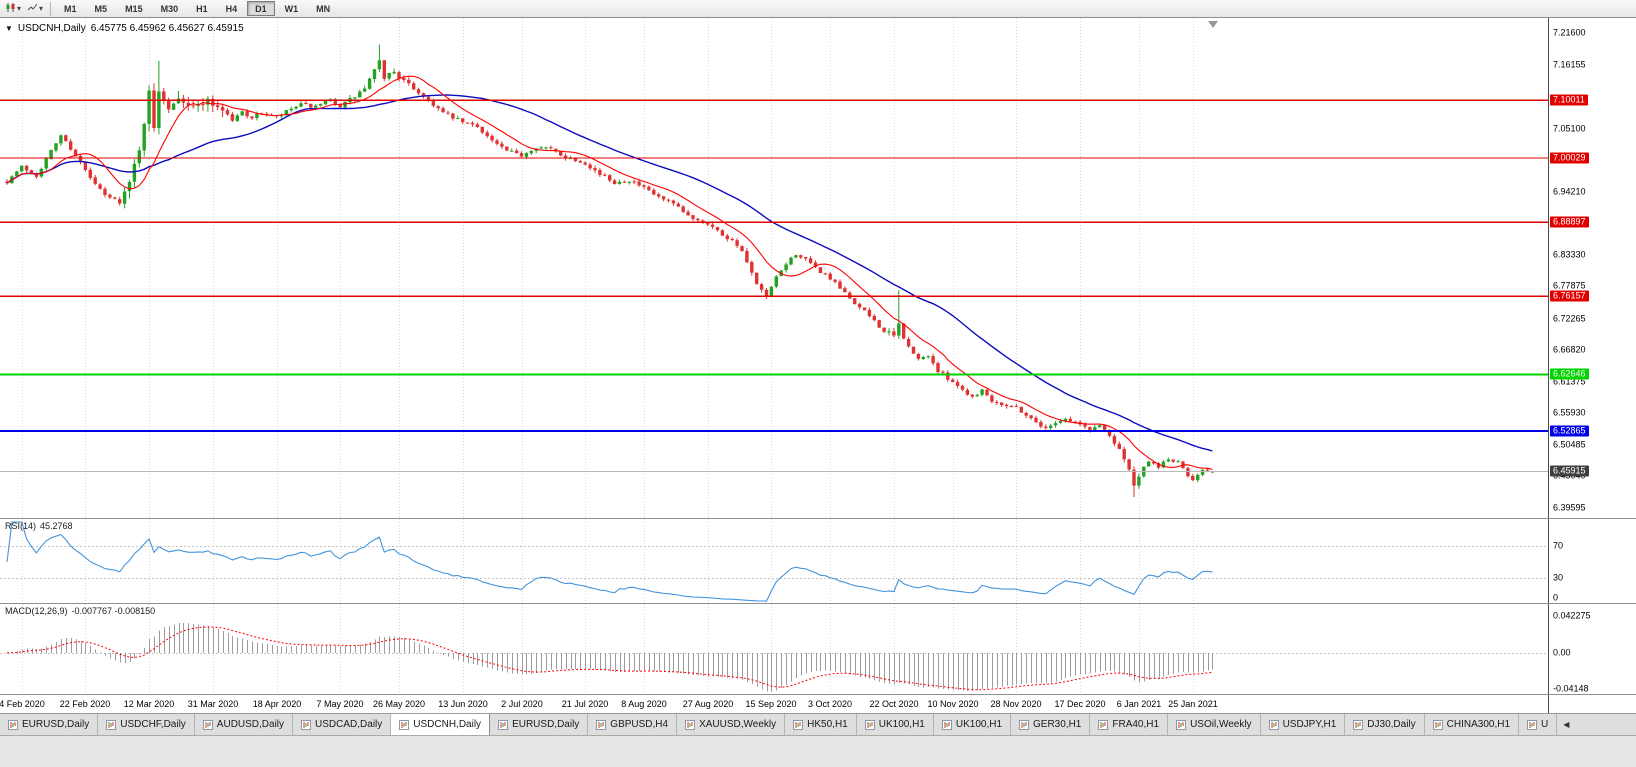  Describe the element at coordinates (771, 704) in the screenshot. I see `date-tick-label: 15 Sep 2020` at that location.